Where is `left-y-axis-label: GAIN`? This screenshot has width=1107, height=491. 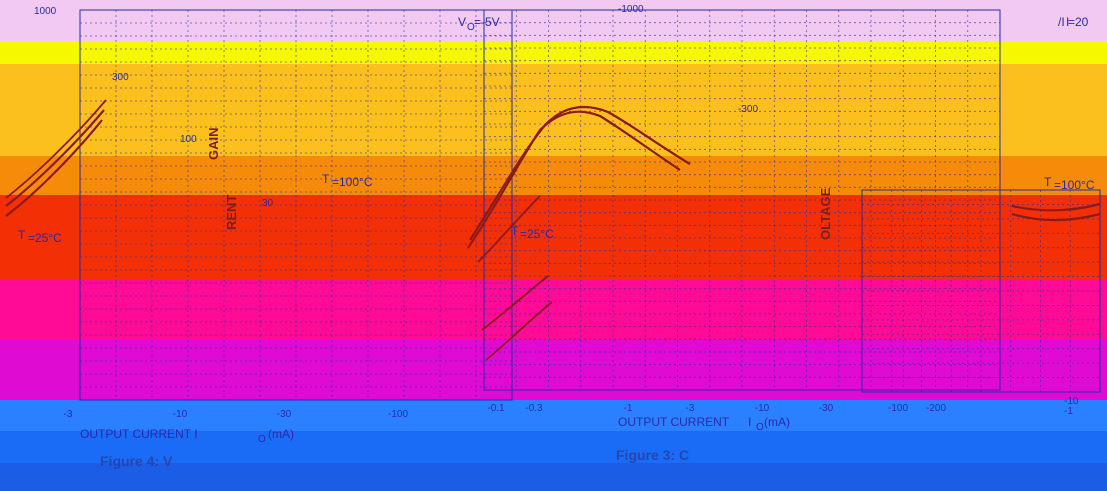
left-y-axis-label: GAIN is located at coordinates (213, 144).